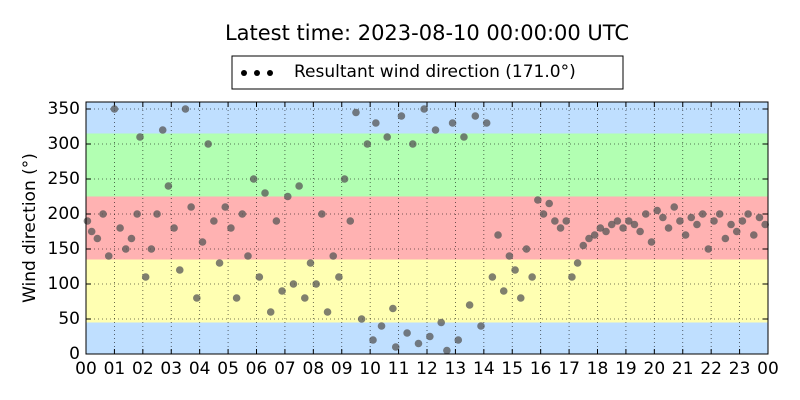  What do you see at coordinates (370, 369) in the screenshot?
I see `x-tick-label: 10` at bounding box center [370, 369].